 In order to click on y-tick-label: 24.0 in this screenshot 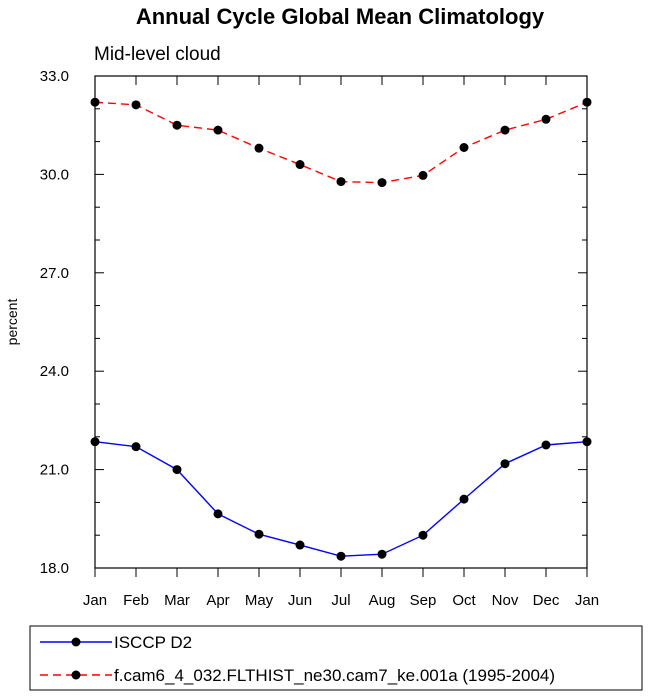, I will do `click(54, 371)`.